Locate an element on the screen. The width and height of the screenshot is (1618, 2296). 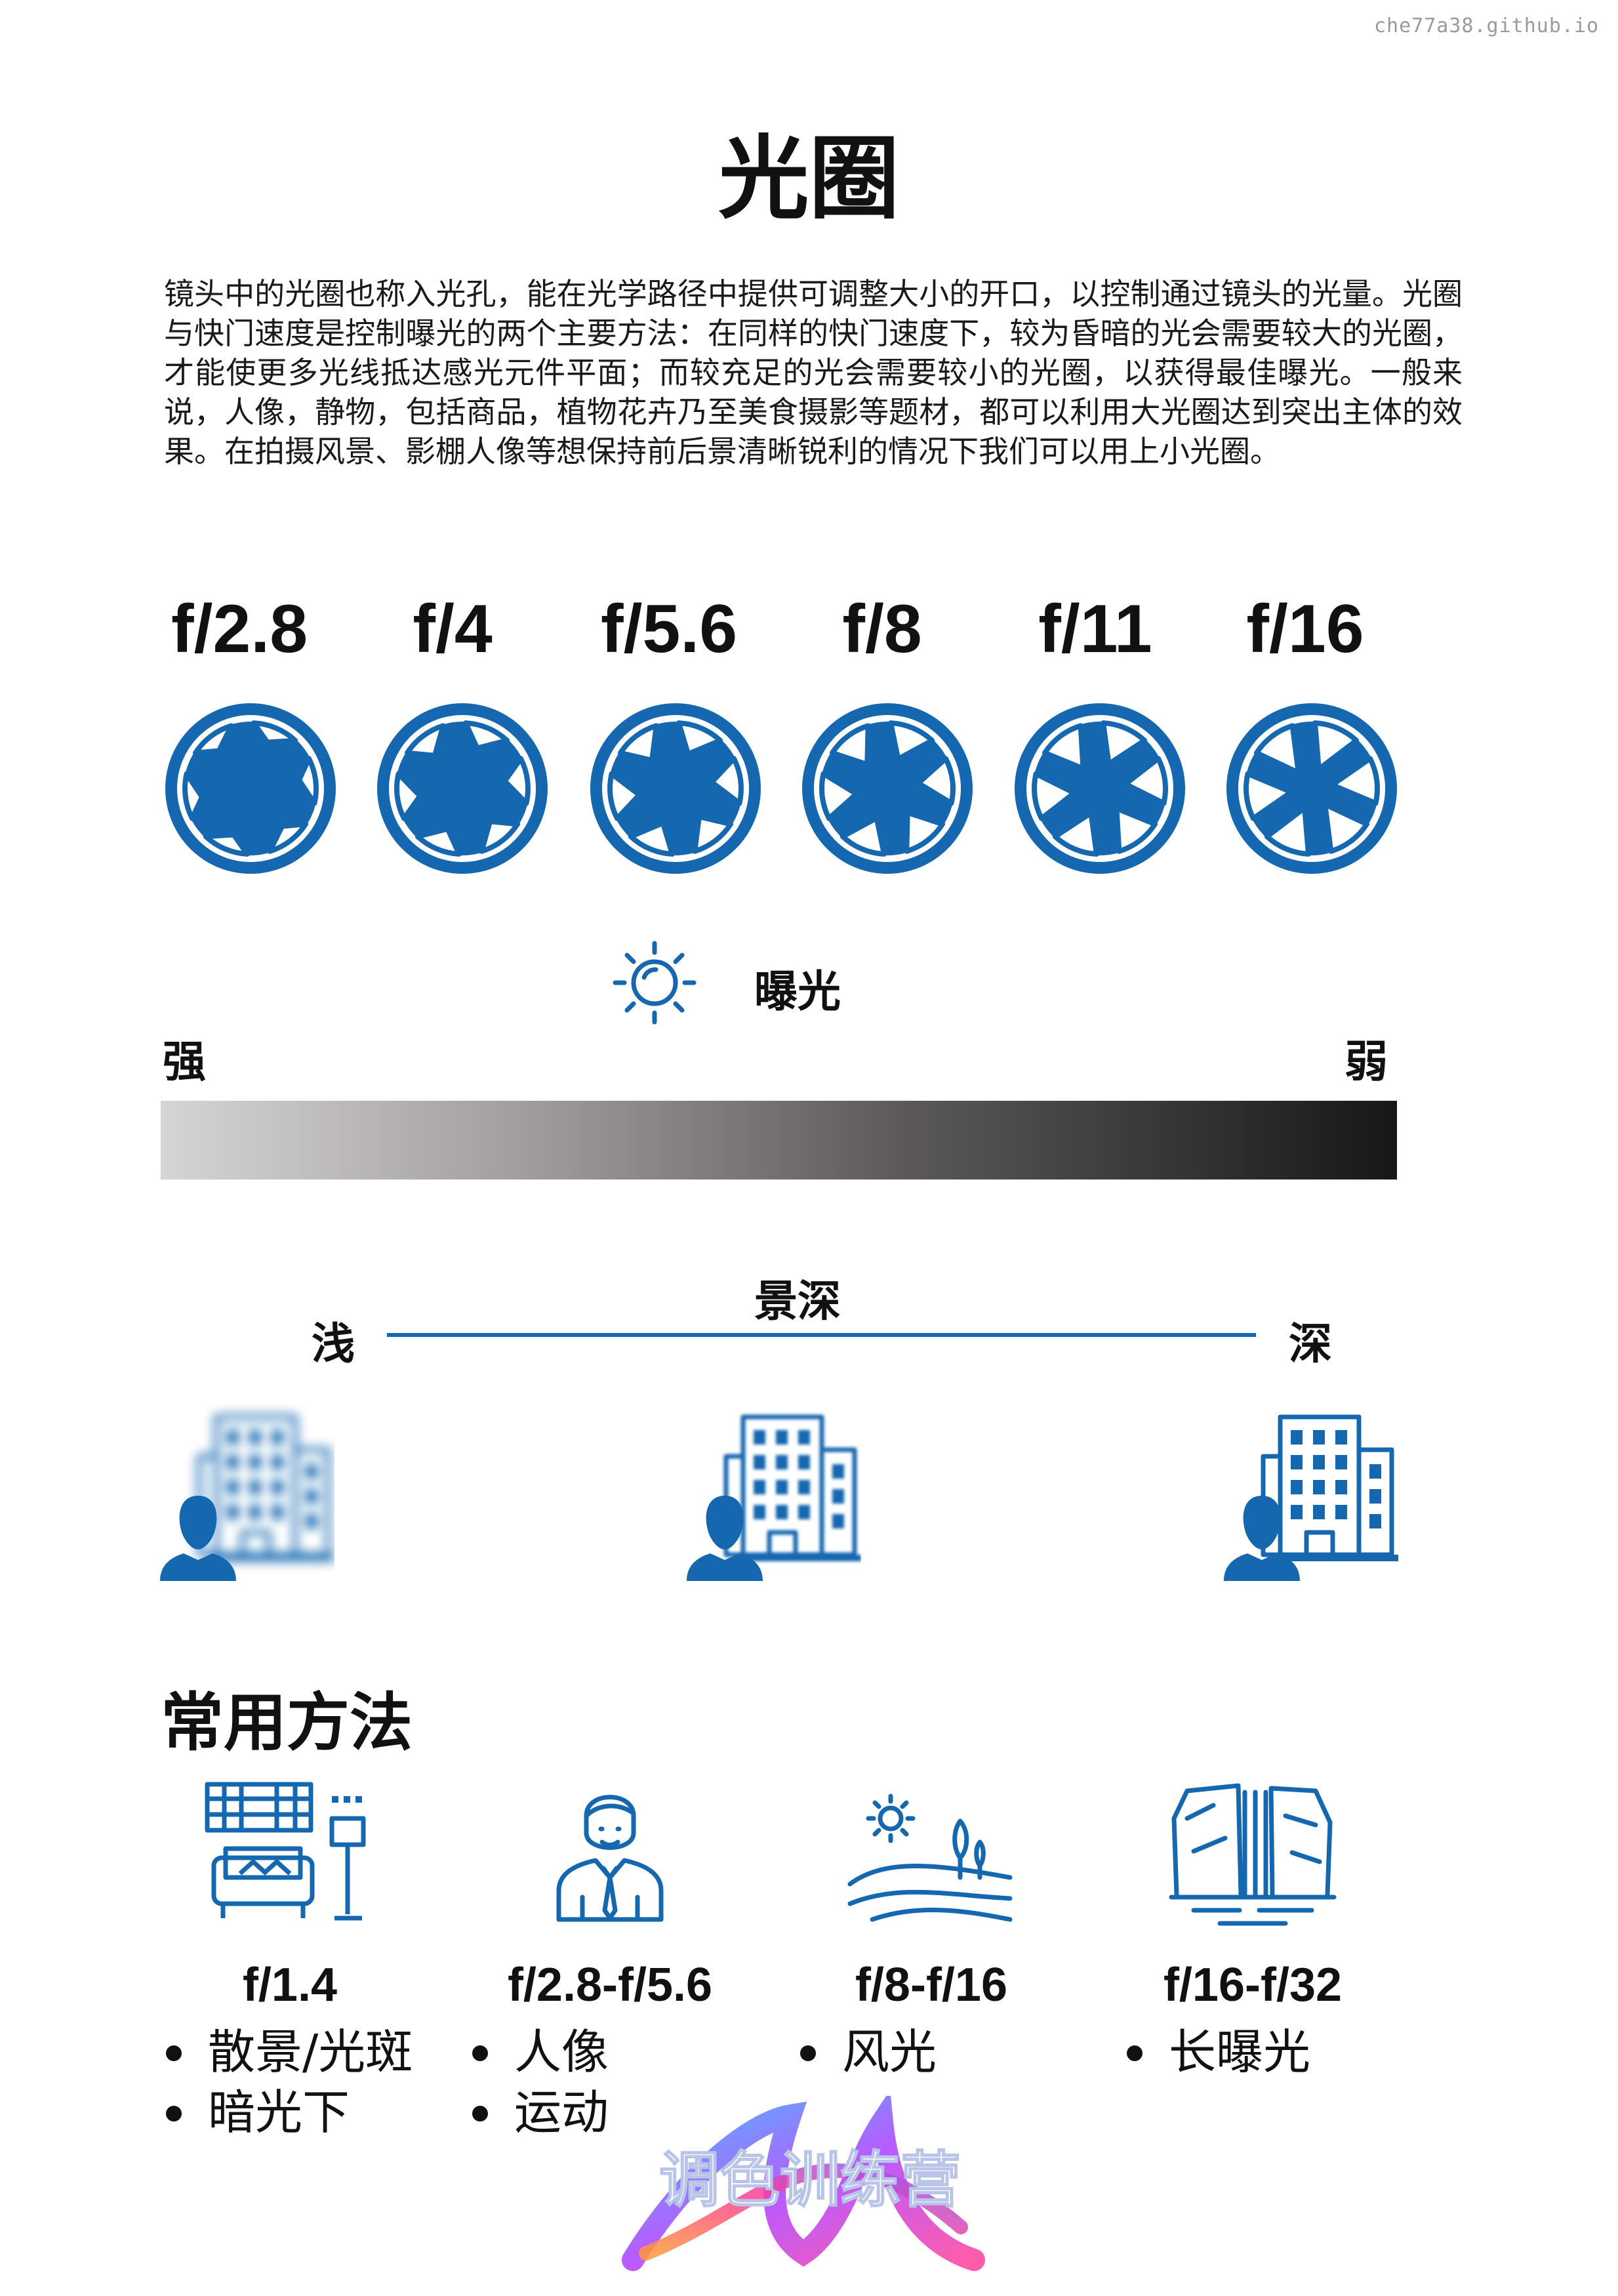
use-bullet-item: 运动 is located at coordinates (538, 2112).